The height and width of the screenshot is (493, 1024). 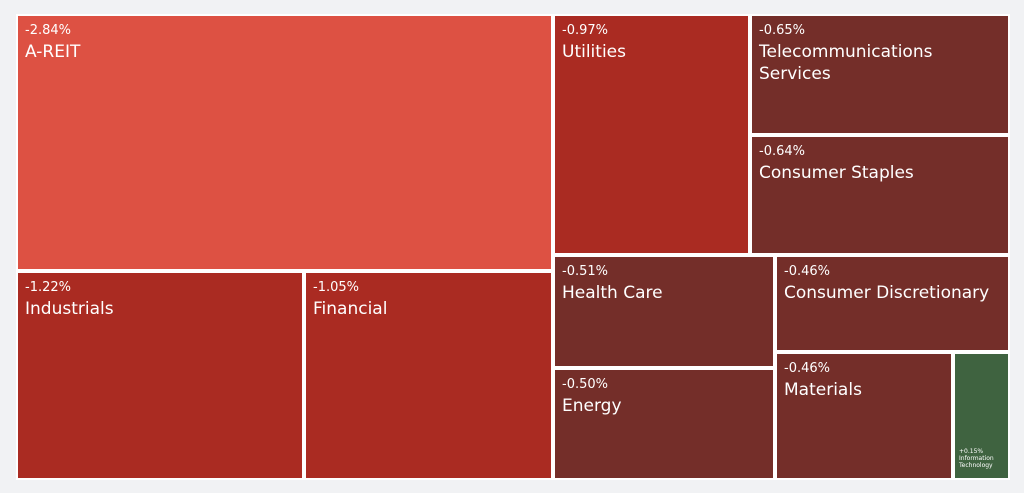 I want to click on tile-label: Industrials, so click(x=69, y=309).